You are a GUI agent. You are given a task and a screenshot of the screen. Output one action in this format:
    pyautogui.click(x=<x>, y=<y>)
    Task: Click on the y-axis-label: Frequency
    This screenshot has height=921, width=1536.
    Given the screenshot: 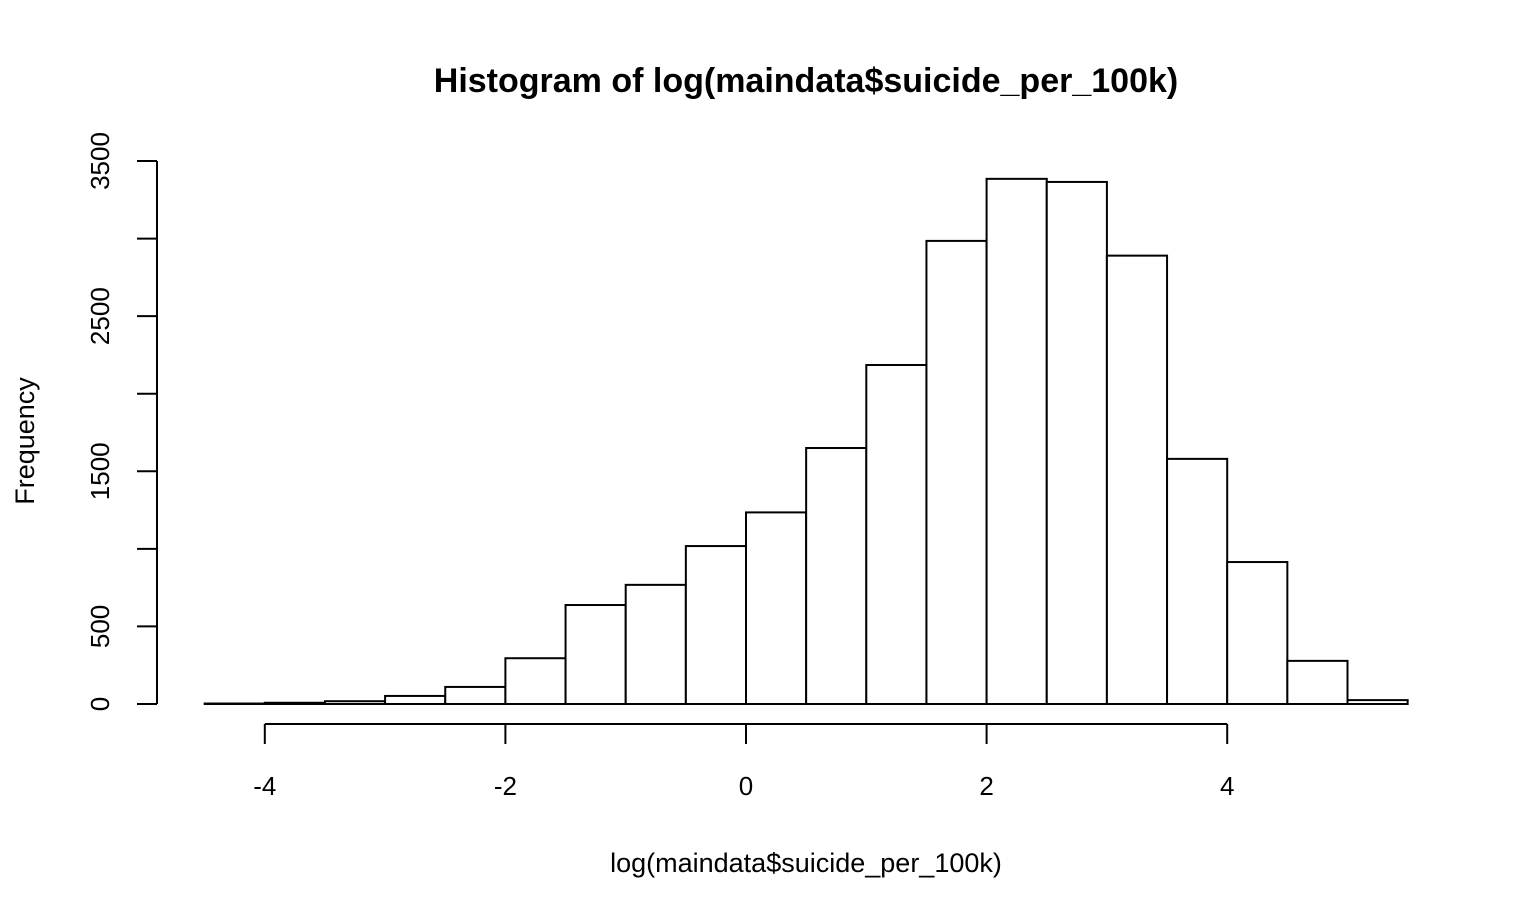 What is the action you would take?
    pyautogui.click(x=25, y=441)
    